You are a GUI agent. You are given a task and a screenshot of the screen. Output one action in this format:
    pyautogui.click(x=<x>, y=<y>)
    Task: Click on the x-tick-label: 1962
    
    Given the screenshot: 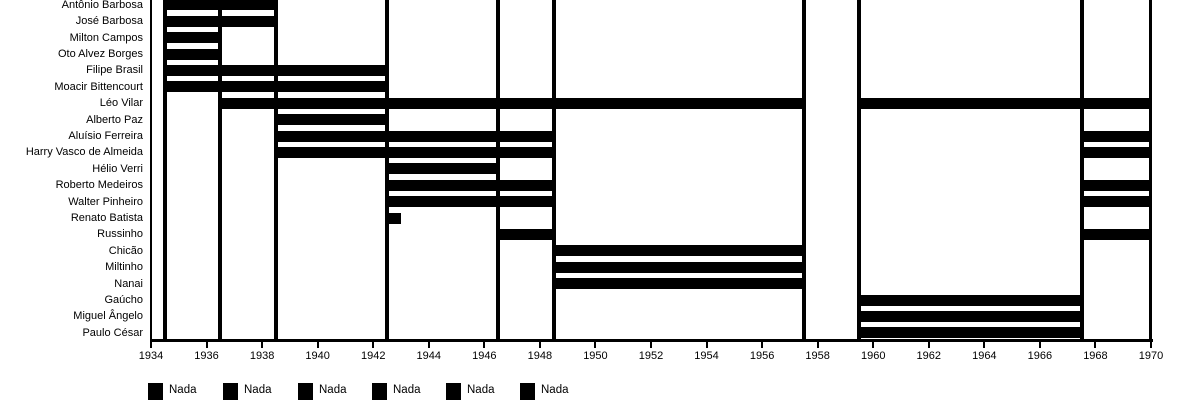 What is the action you would take?
    pyautogui.click(x=928, y=356)
    